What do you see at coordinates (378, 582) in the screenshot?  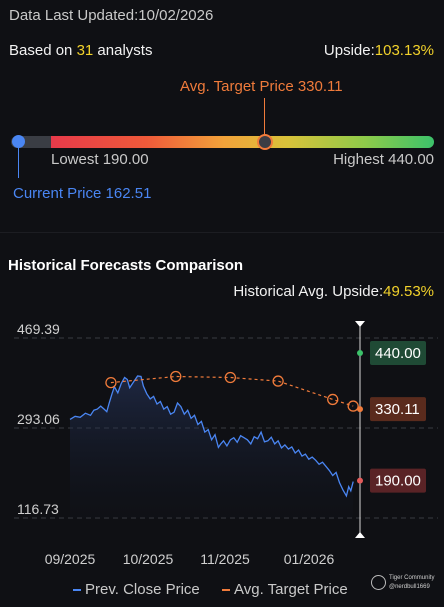 I see `tiger-logo-icon` at bounding box center [378, 582].